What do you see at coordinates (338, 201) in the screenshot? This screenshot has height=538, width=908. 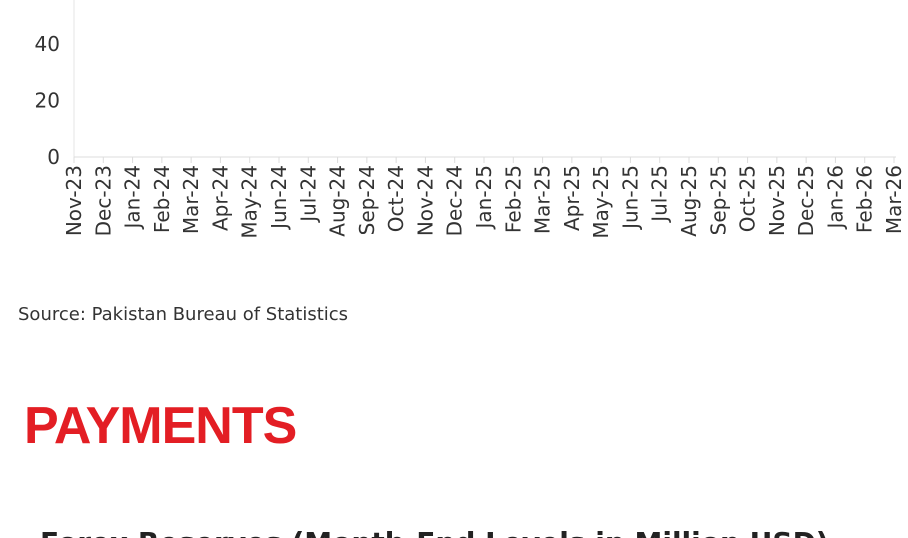 I see `x-tick-label: Aug-24` at bounding box center [338, 201].